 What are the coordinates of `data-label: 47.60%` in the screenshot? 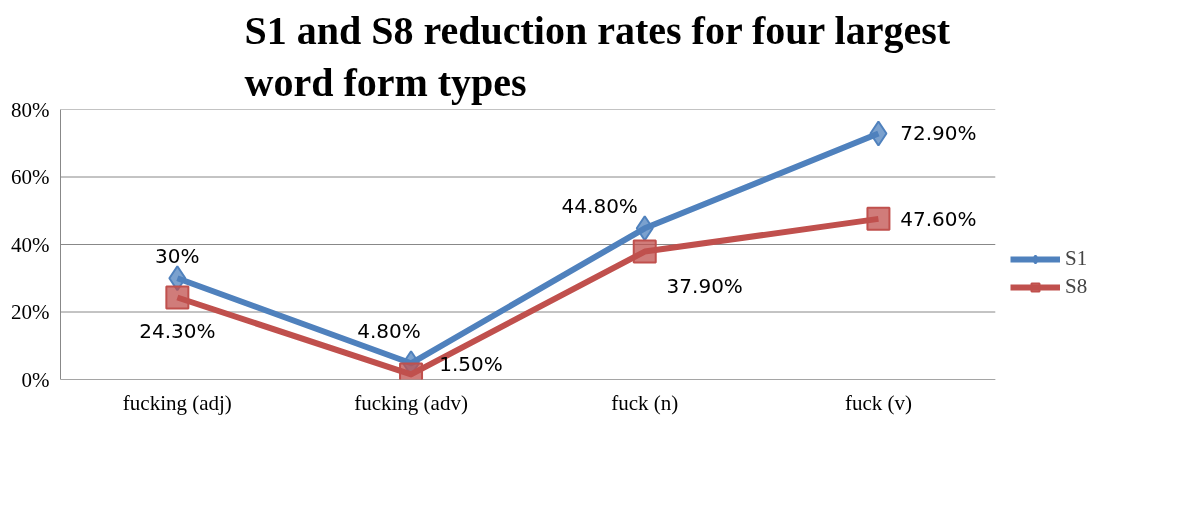 It's located at (938, 218).